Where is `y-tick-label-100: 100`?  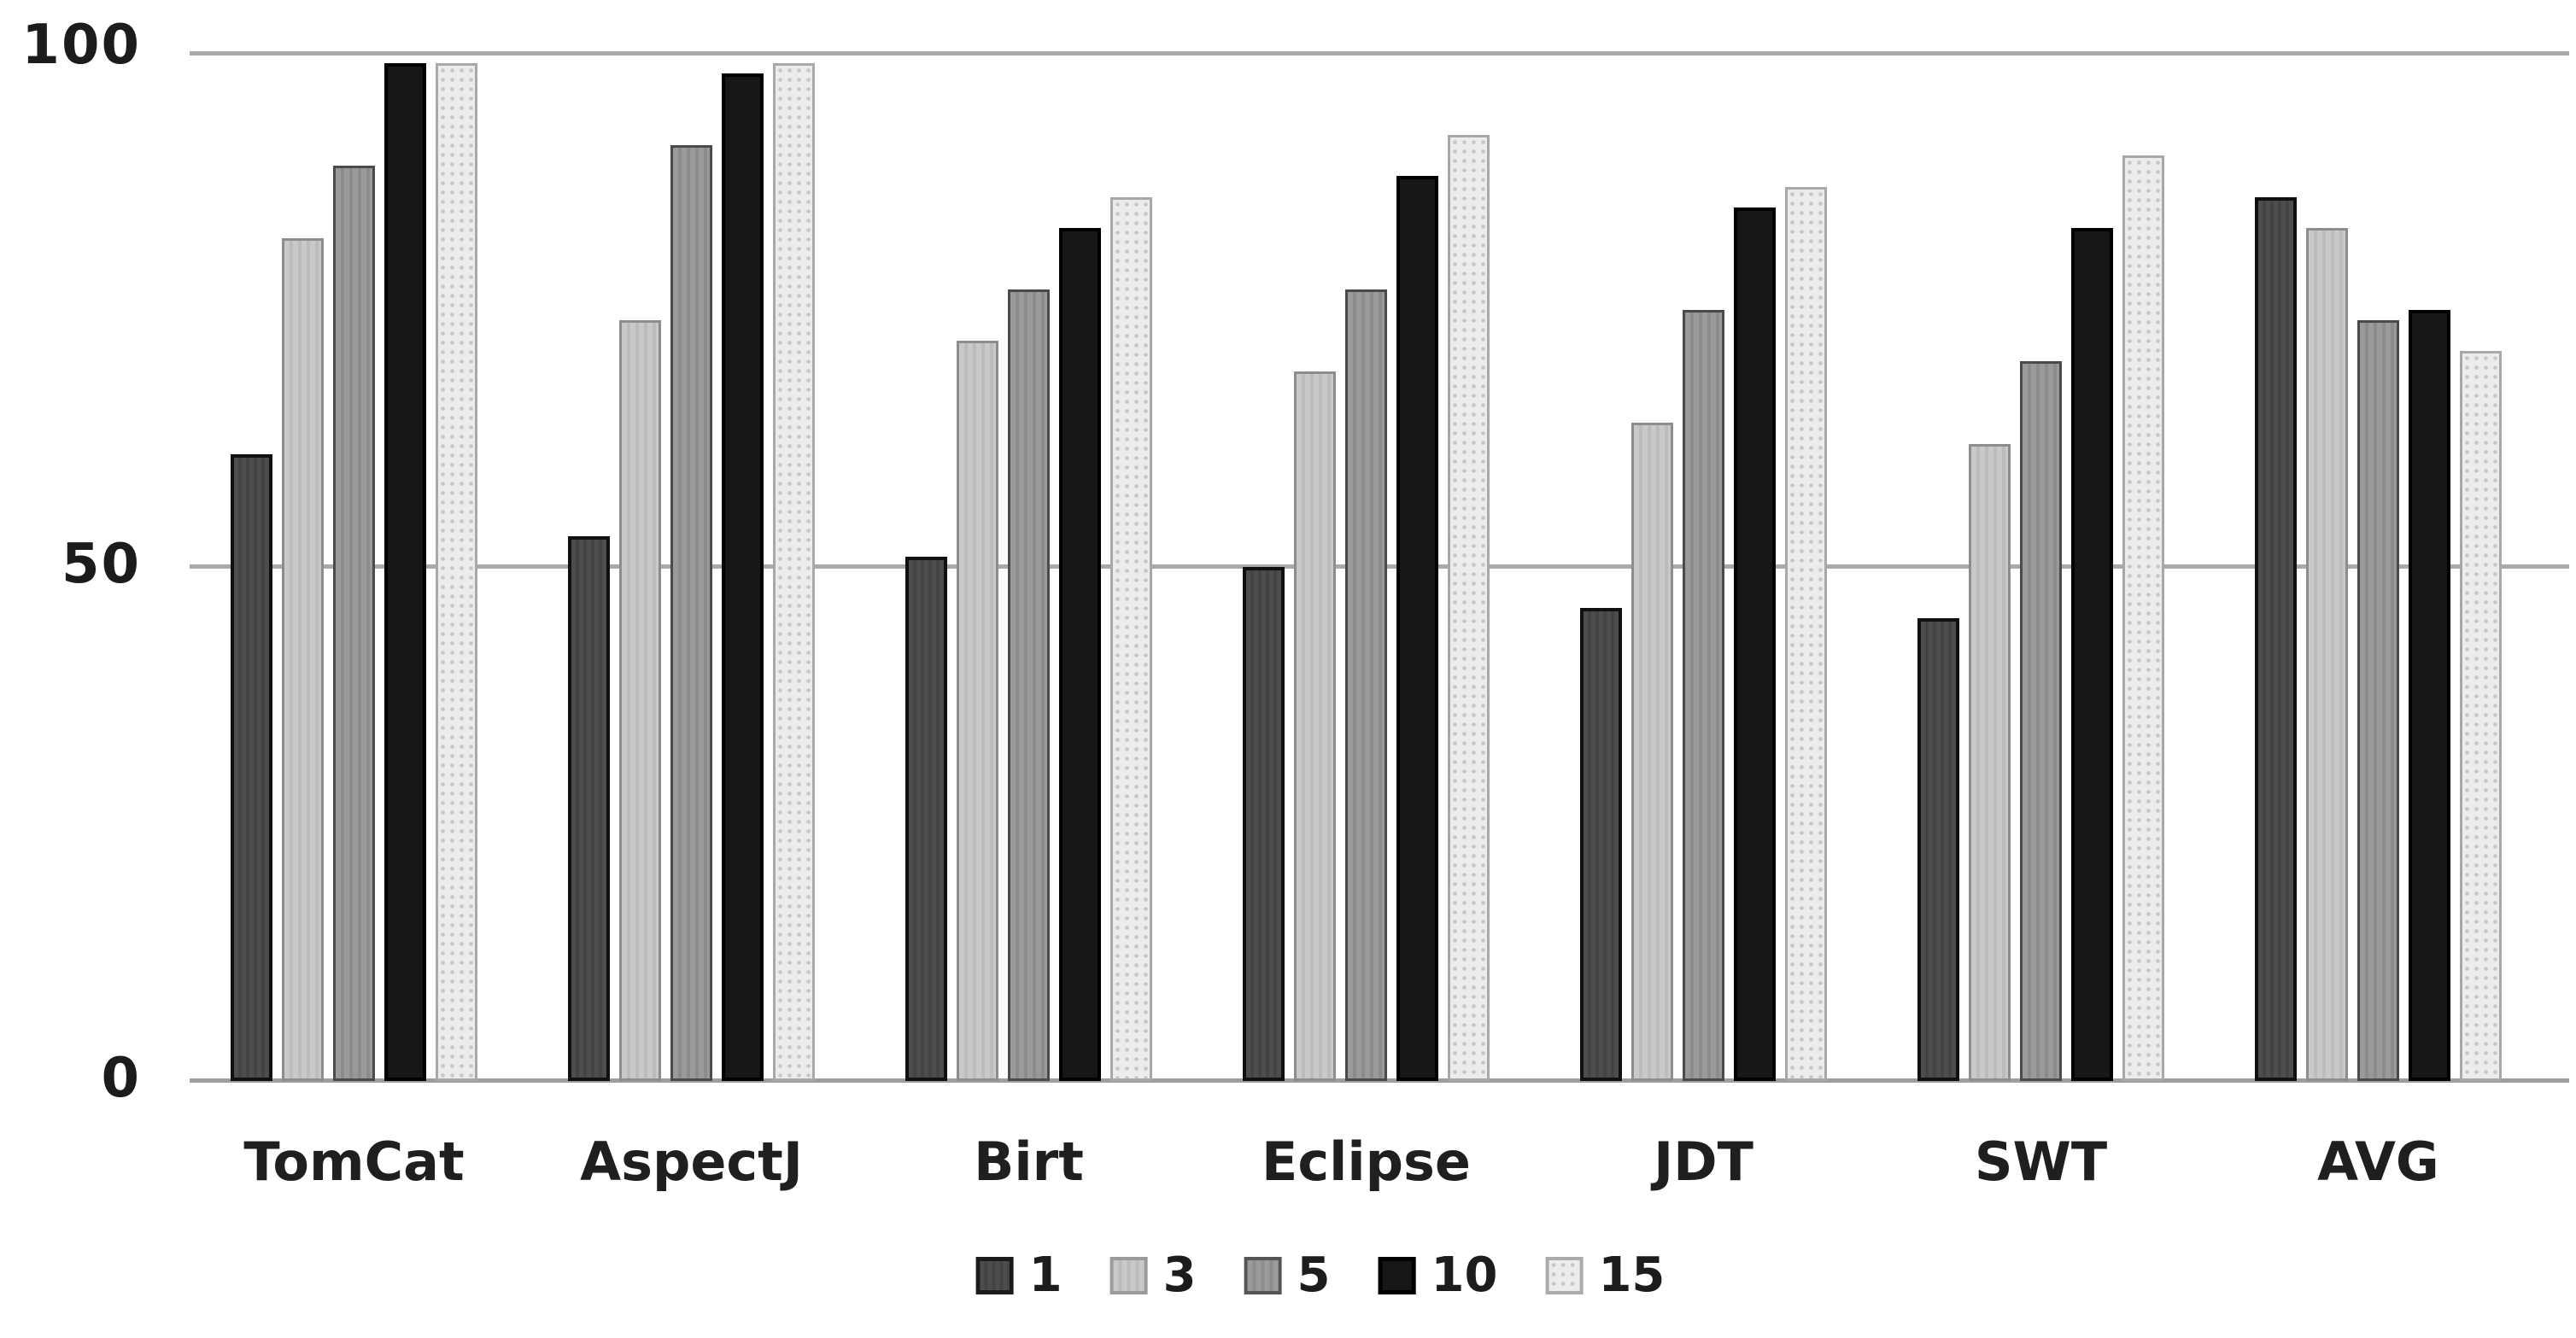 y-tick-label-100: 100 is located at coordinates (81, 45).